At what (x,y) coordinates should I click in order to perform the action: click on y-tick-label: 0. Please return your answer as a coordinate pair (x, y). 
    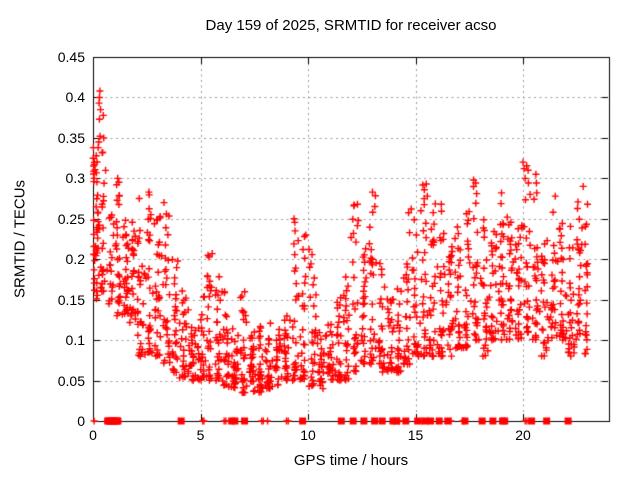
    Looking at the image, I should click on (81, 421).